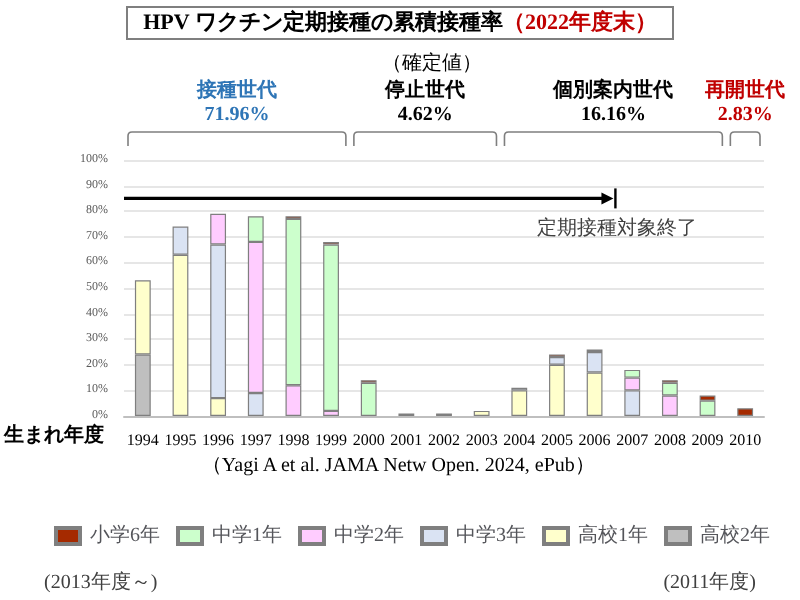 The height and width of the screenshot is (600, 800). What do you see at coordinates (432, 63) in the screenshot?
I see `chart-subtitle: （確定値）` at bounding box center [432, 63].